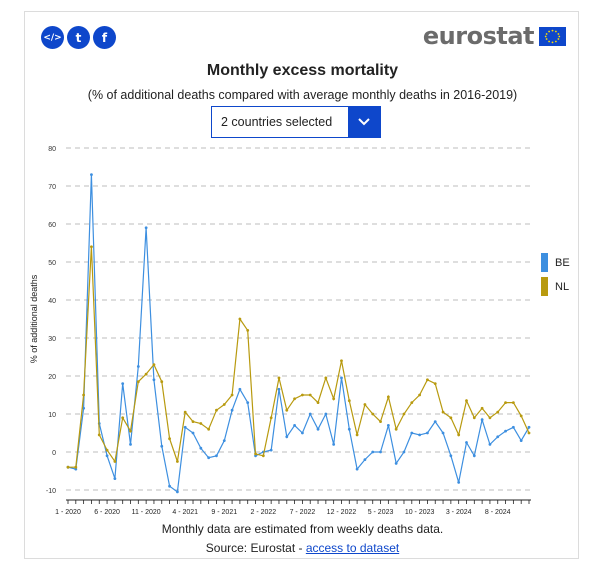 The image size is (593, 572). I want to click on chart-title: Monthly excess mortality, so click(302, 70).